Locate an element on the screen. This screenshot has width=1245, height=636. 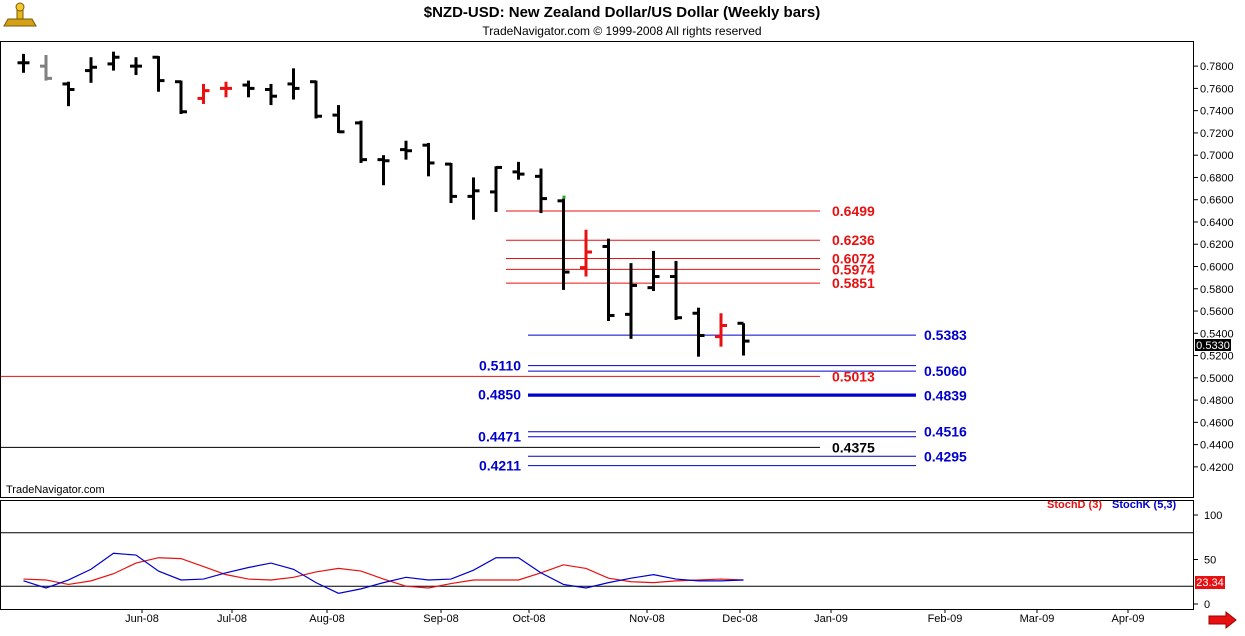
level-label: 0.5013 is located at coordinates (853, 376).